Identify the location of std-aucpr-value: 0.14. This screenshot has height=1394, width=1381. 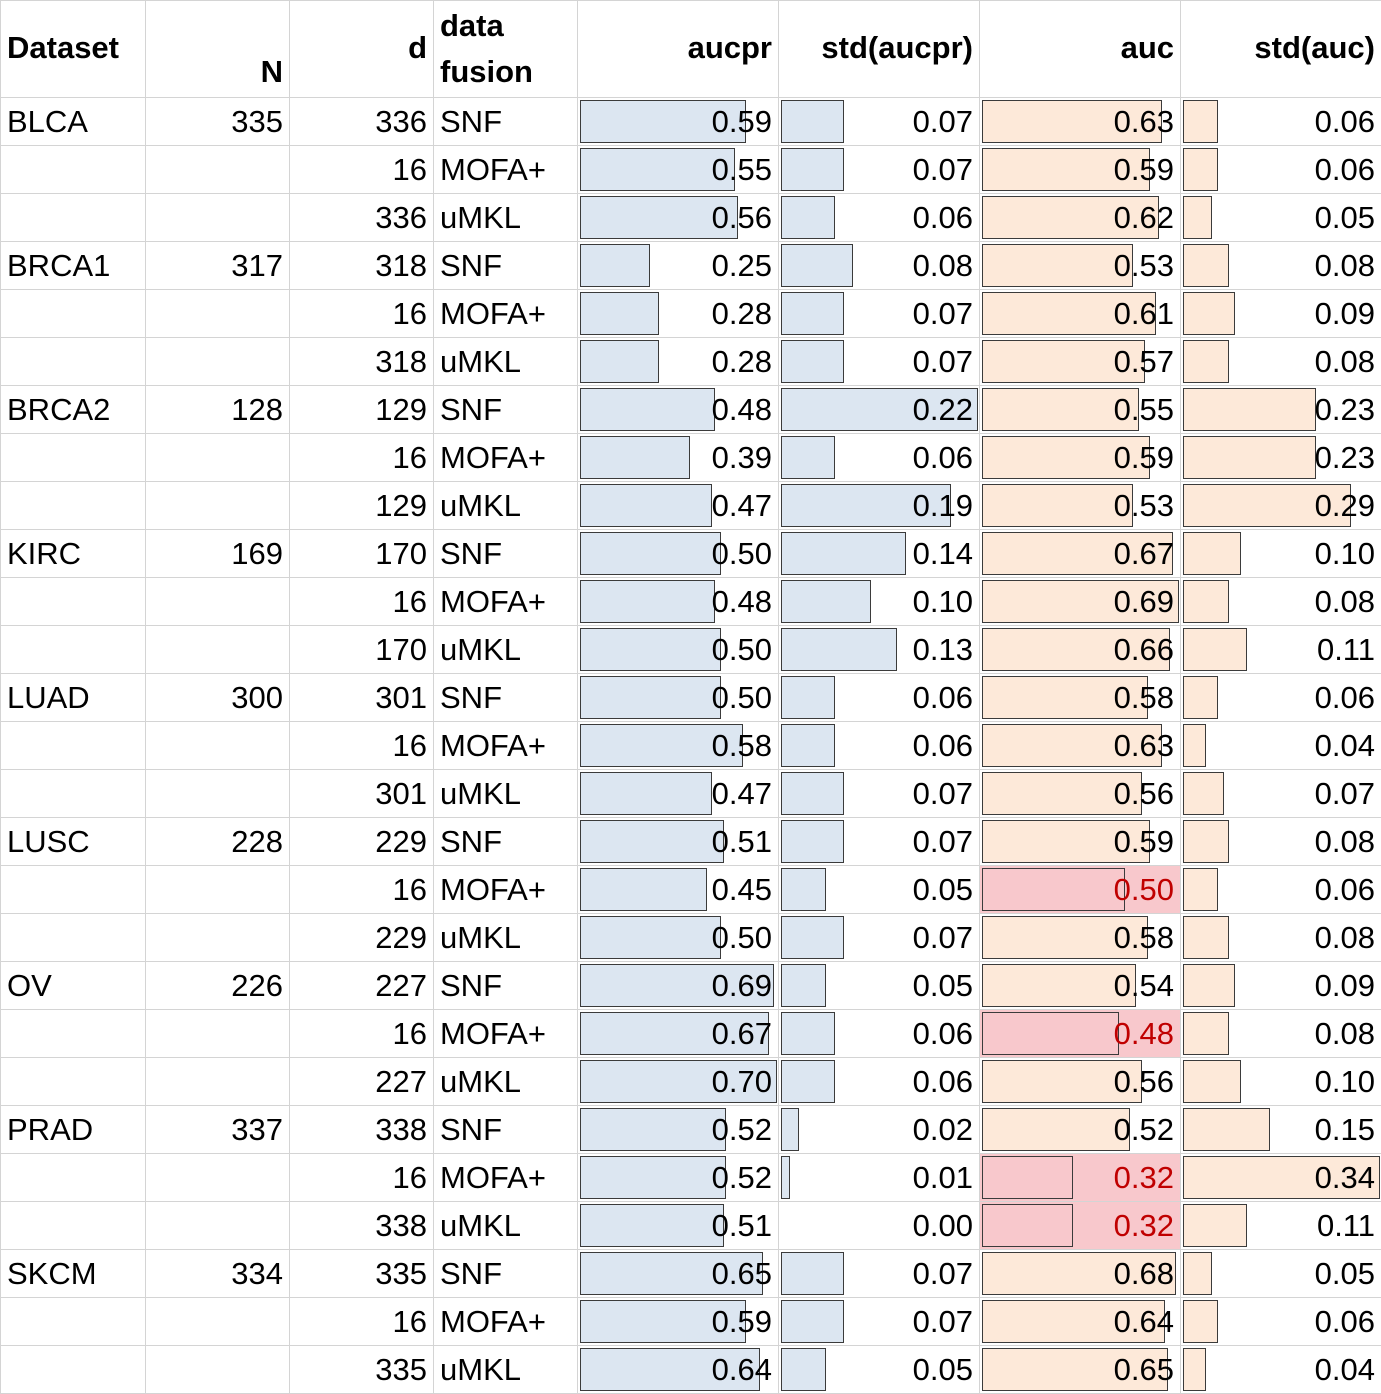
(943, 553).